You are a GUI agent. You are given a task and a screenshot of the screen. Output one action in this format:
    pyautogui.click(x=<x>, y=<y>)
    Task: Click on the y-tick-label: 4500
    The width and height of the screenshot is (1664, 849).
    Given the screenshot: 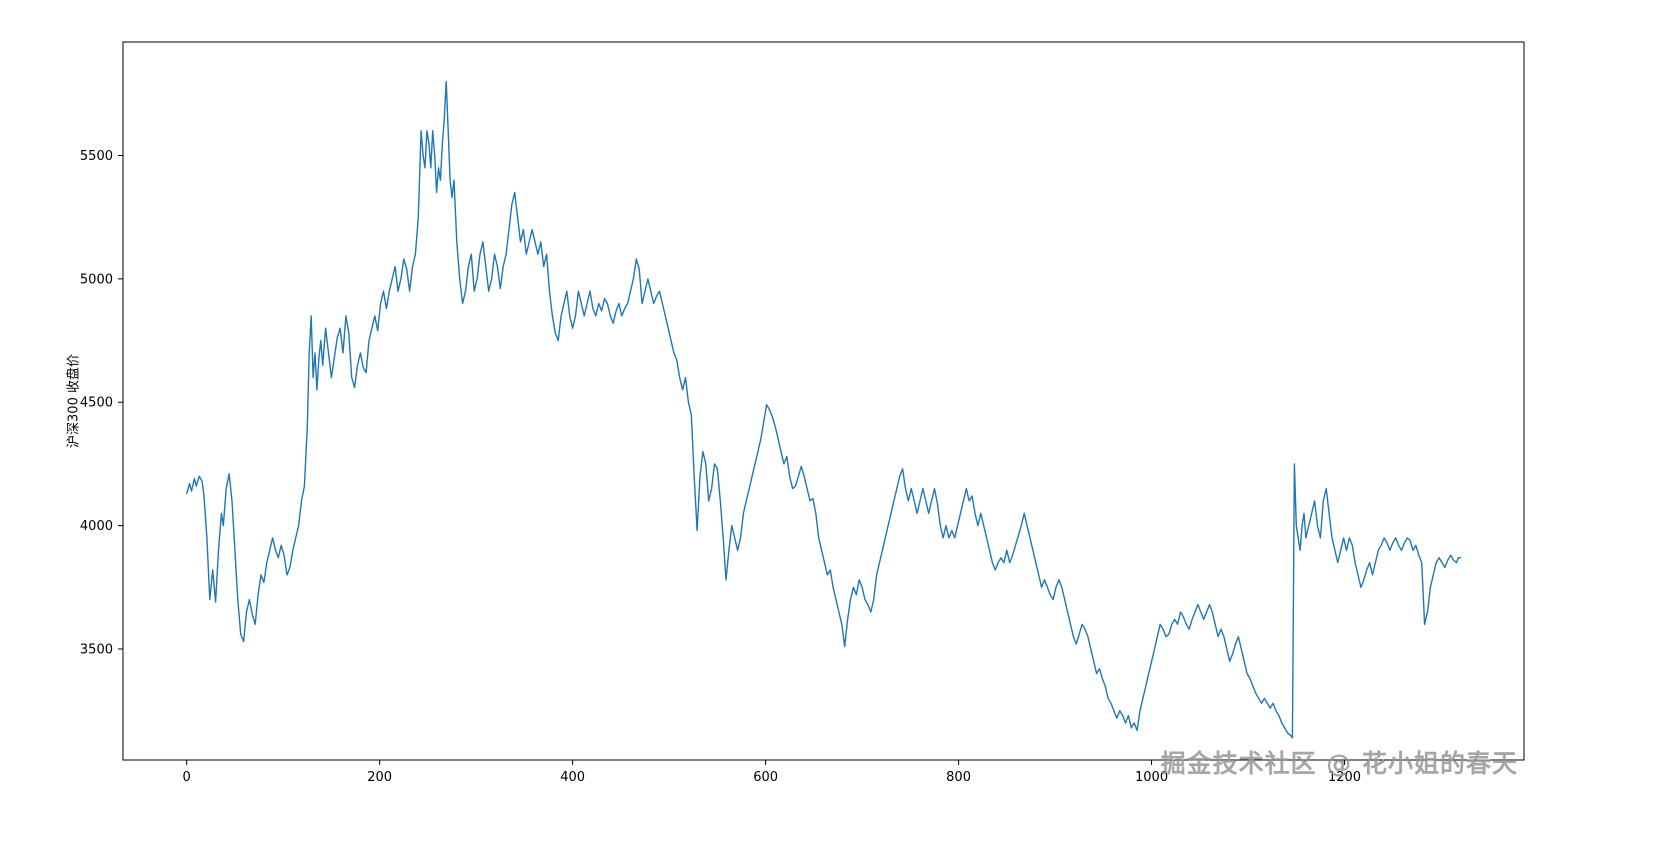 What is the action you would take?
    pyautogui.click(x=96, y=403)
    